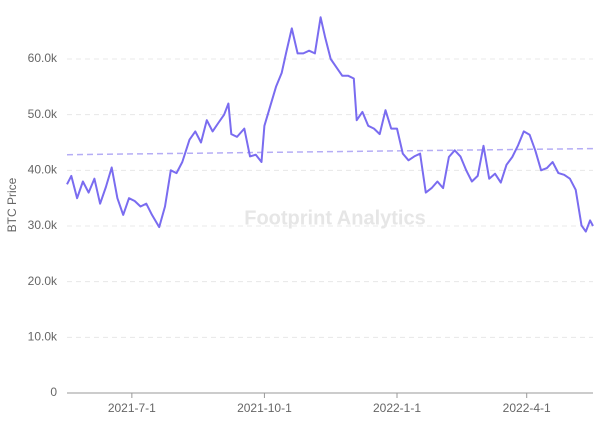 The height and width of the screenshot is (428, 614). I want to click on y-tick-label: 0, so click(53, 392).